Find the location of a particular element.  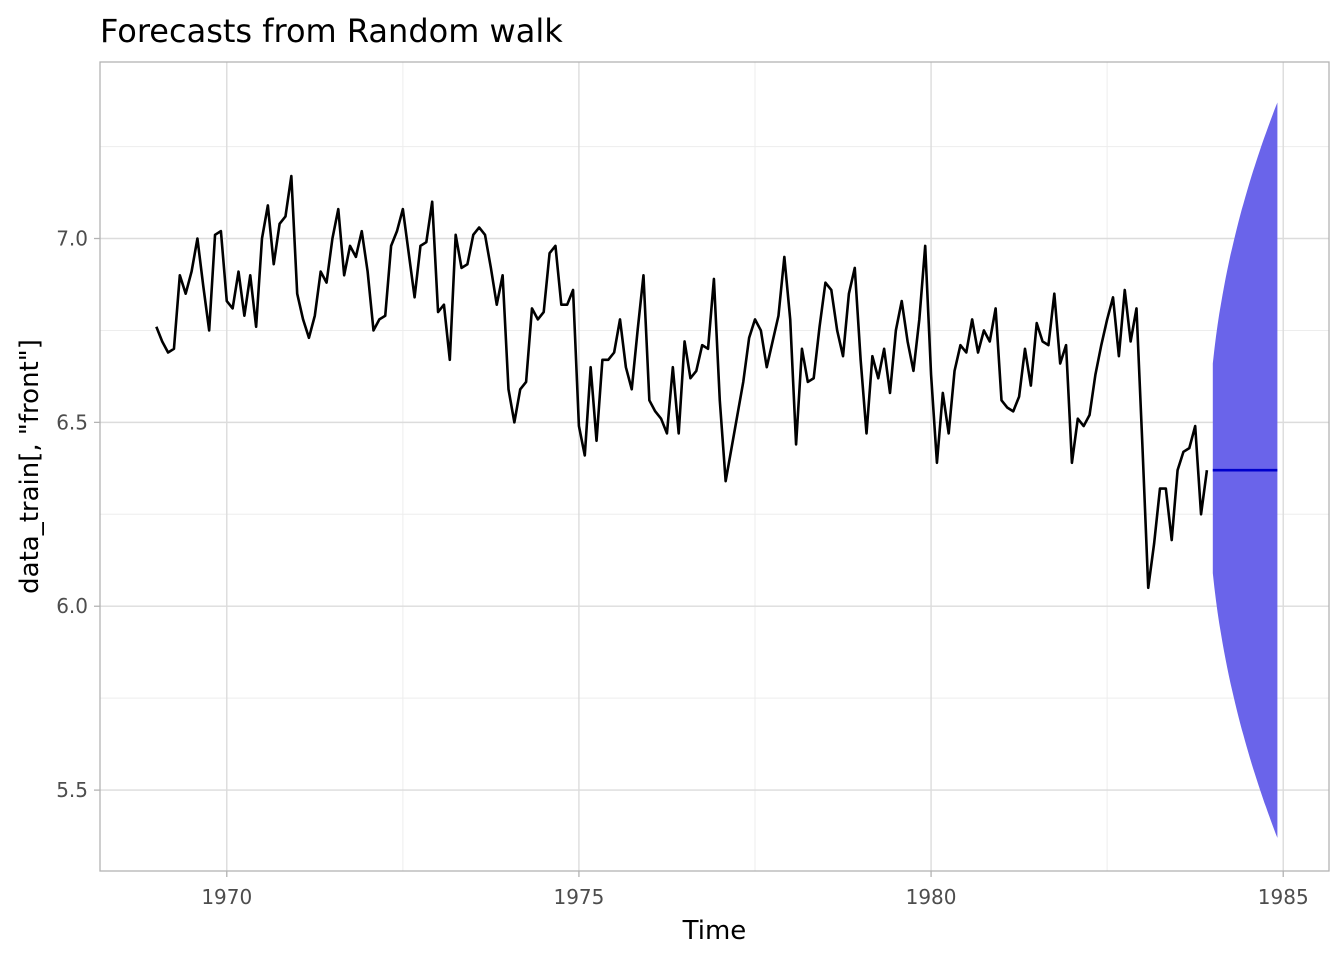

y-tick-label: 6.0 is located at coordinates (72, 606).